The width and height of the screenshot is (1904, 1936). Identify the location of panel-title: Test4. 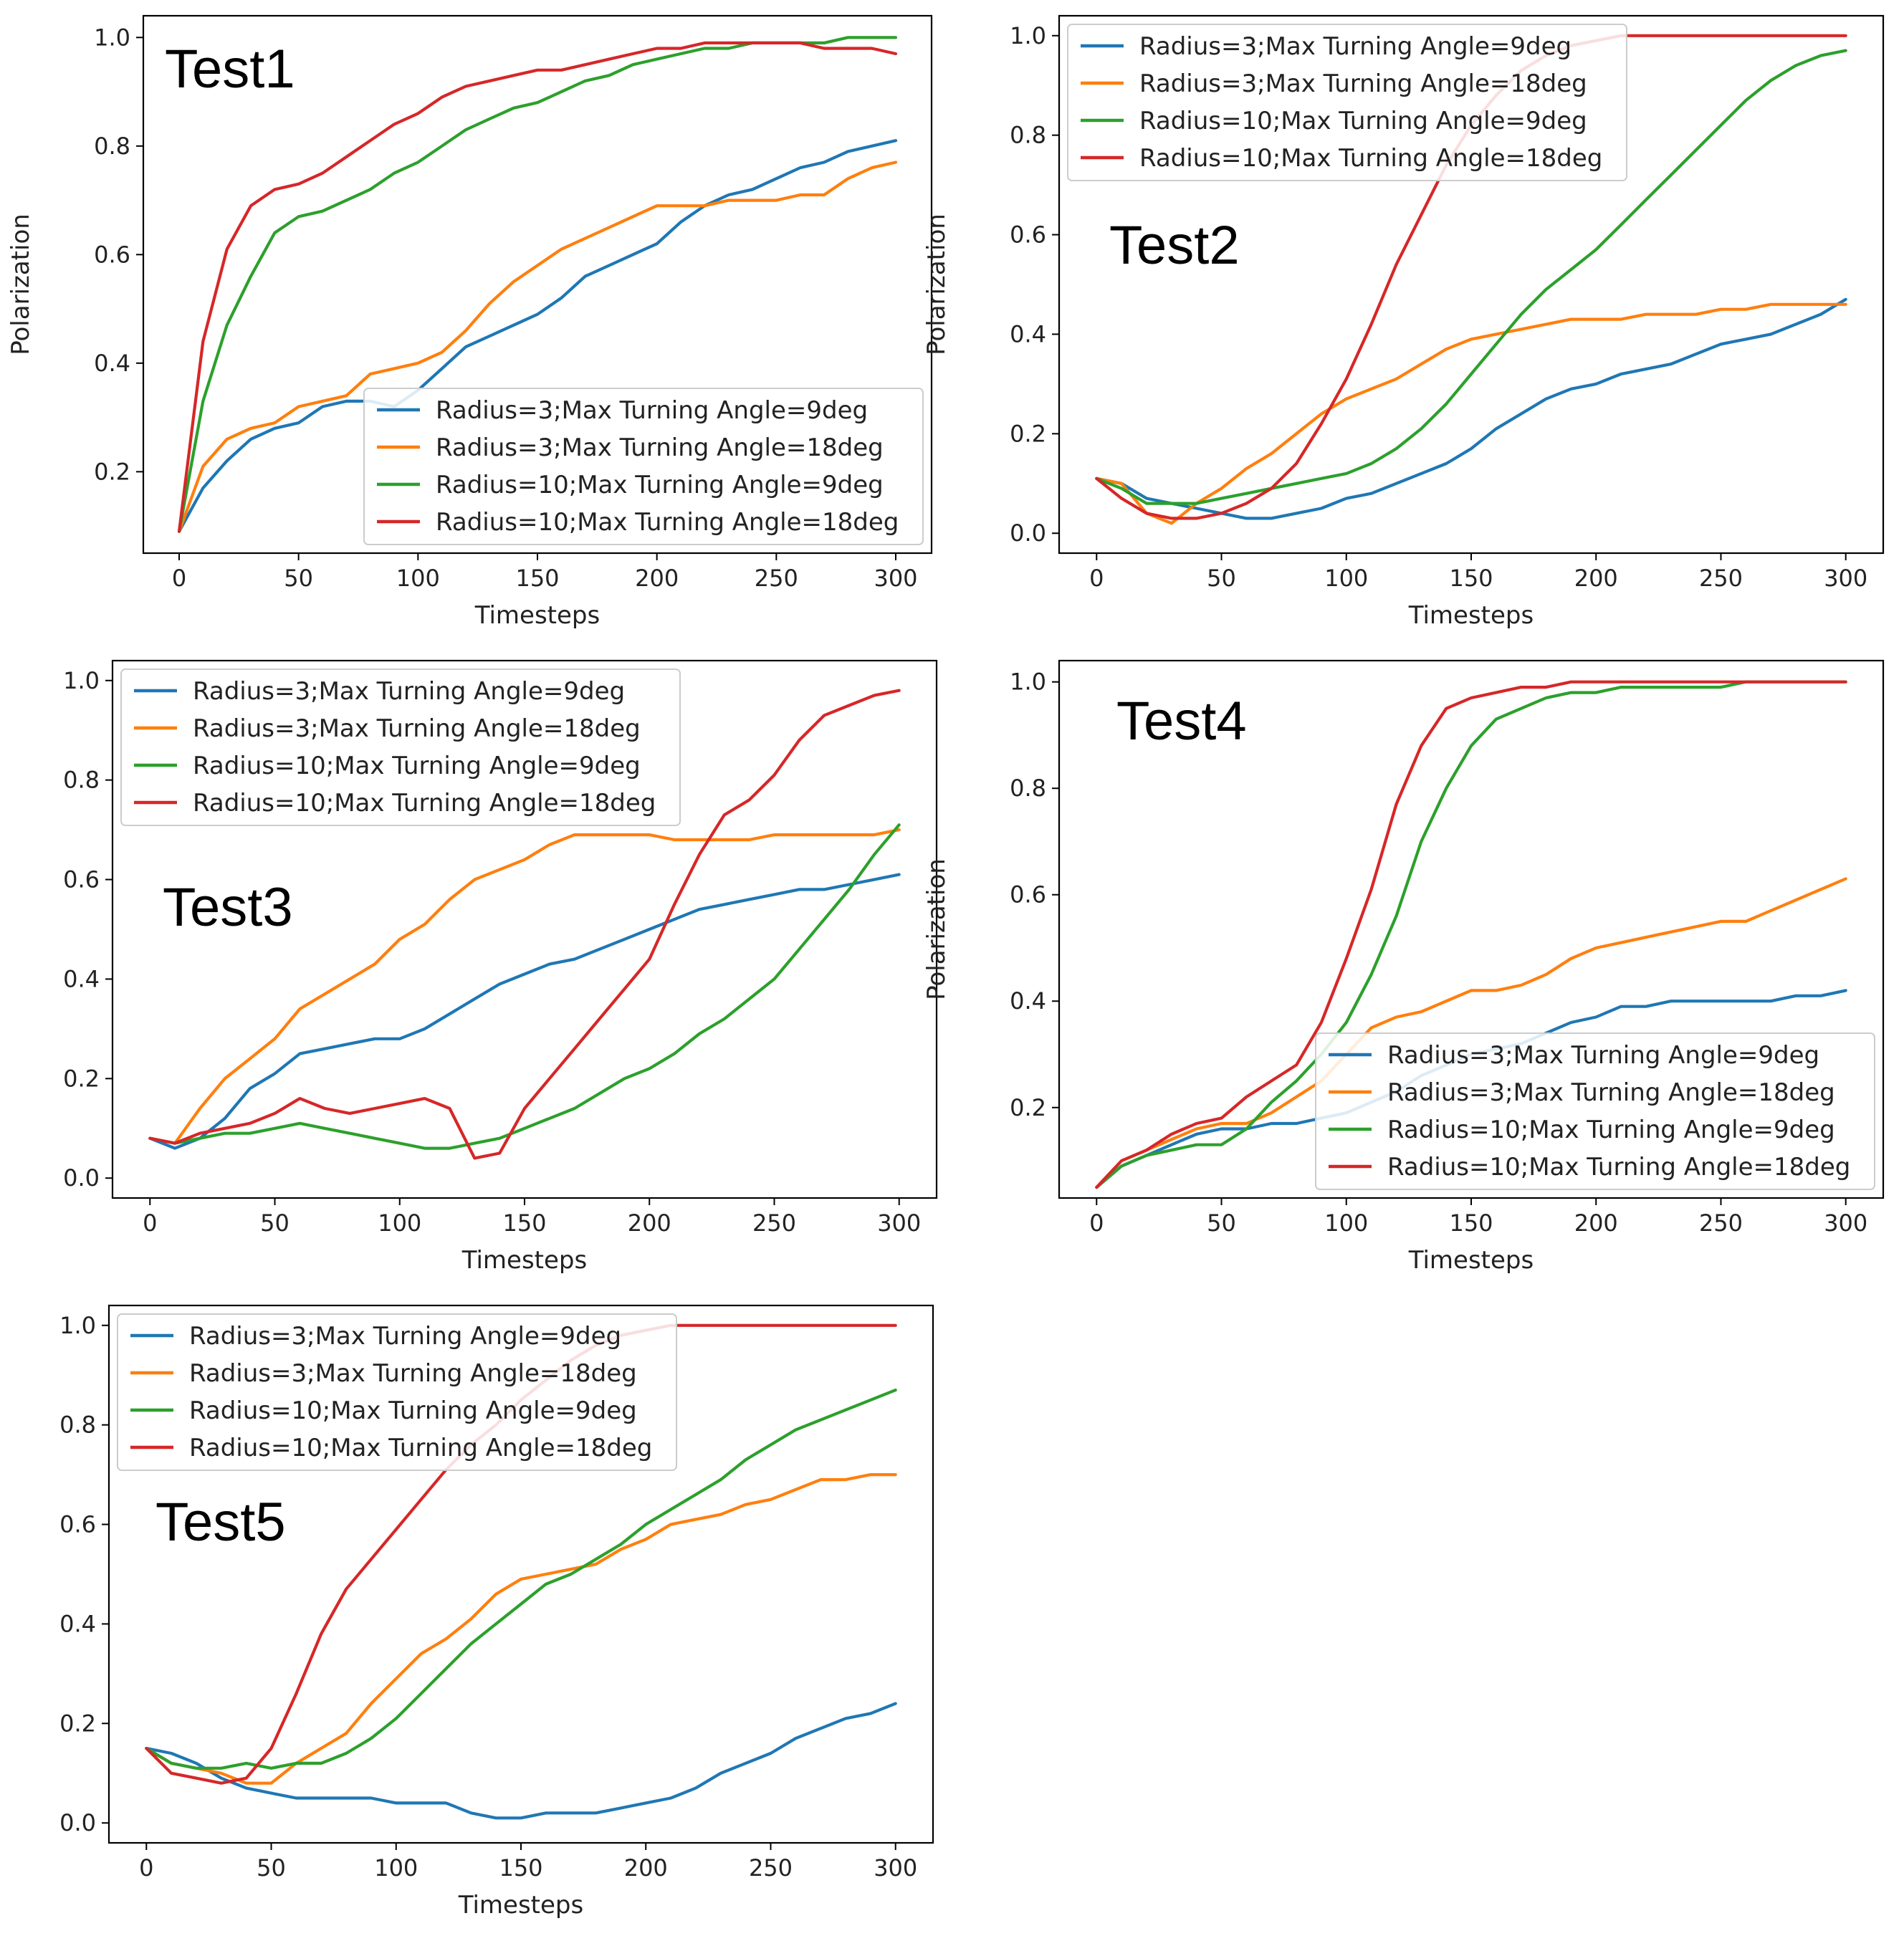
(1181, 722).